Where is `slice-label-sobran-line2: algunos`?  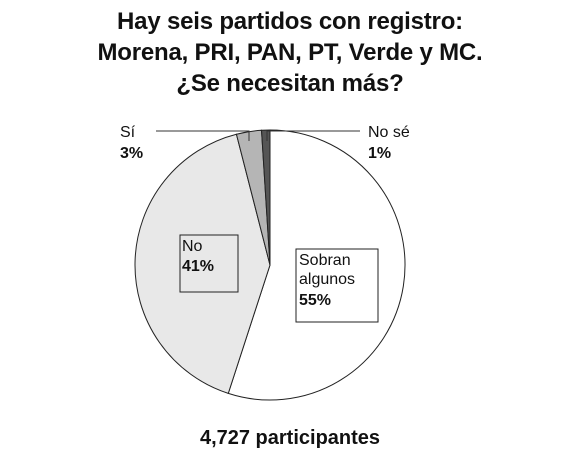
slice-label-sobran-line2: algunos is located at coordinates (327, 279).